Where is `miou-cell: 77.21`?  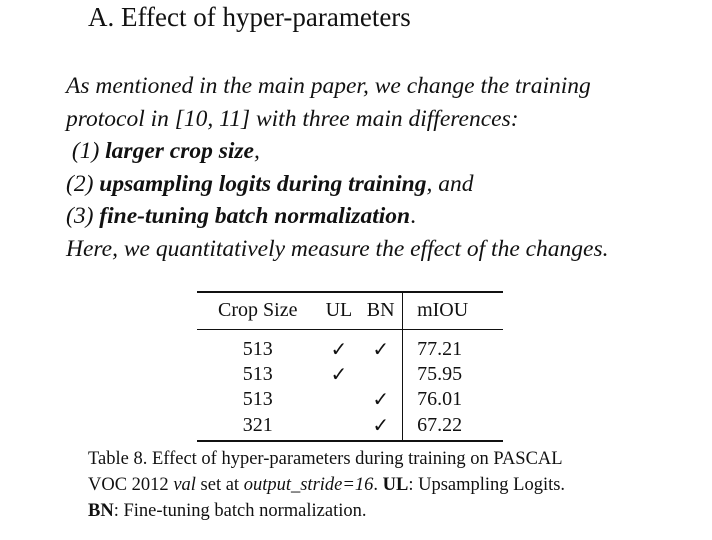 miou-cell: 77.21 is located at coordinates (452, 345).